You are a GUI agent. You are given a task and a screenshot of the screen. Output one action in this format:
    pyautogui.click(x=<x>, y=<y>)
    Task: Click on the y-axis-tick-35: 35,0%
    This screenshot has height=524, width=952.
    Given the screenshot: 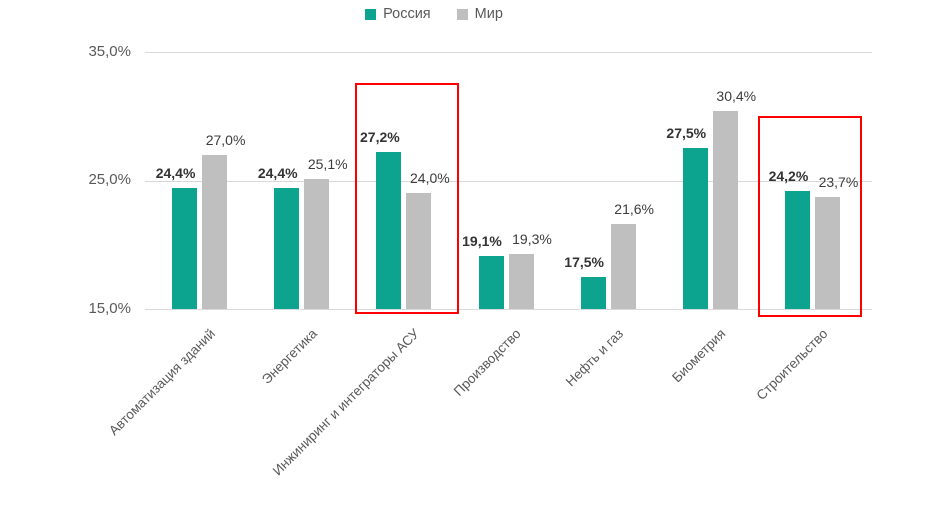 What is the action you would take?
    pyautogui.click(x=109, y=51)
    